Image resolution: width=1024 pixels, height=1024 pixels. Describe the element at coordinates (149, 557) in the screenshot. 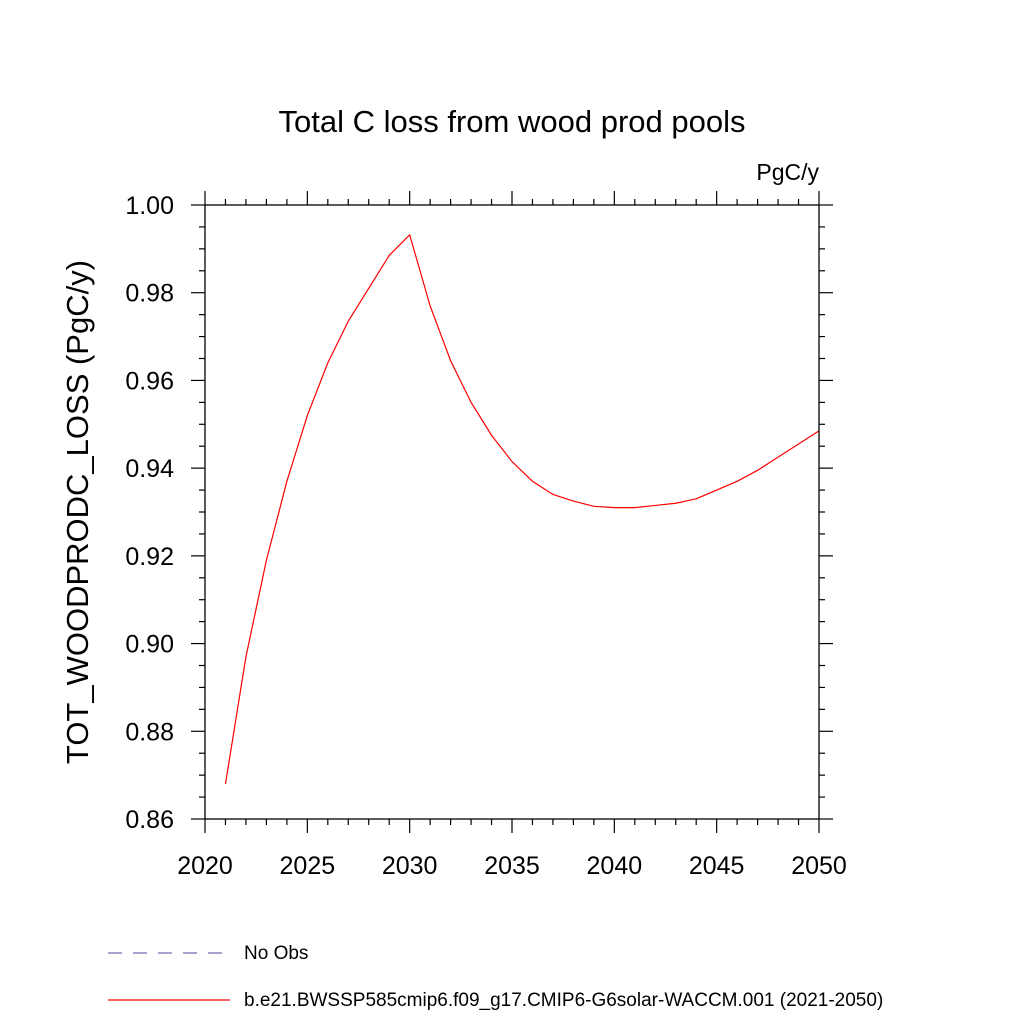

I see `y-tick-label: 0.92` at that location.